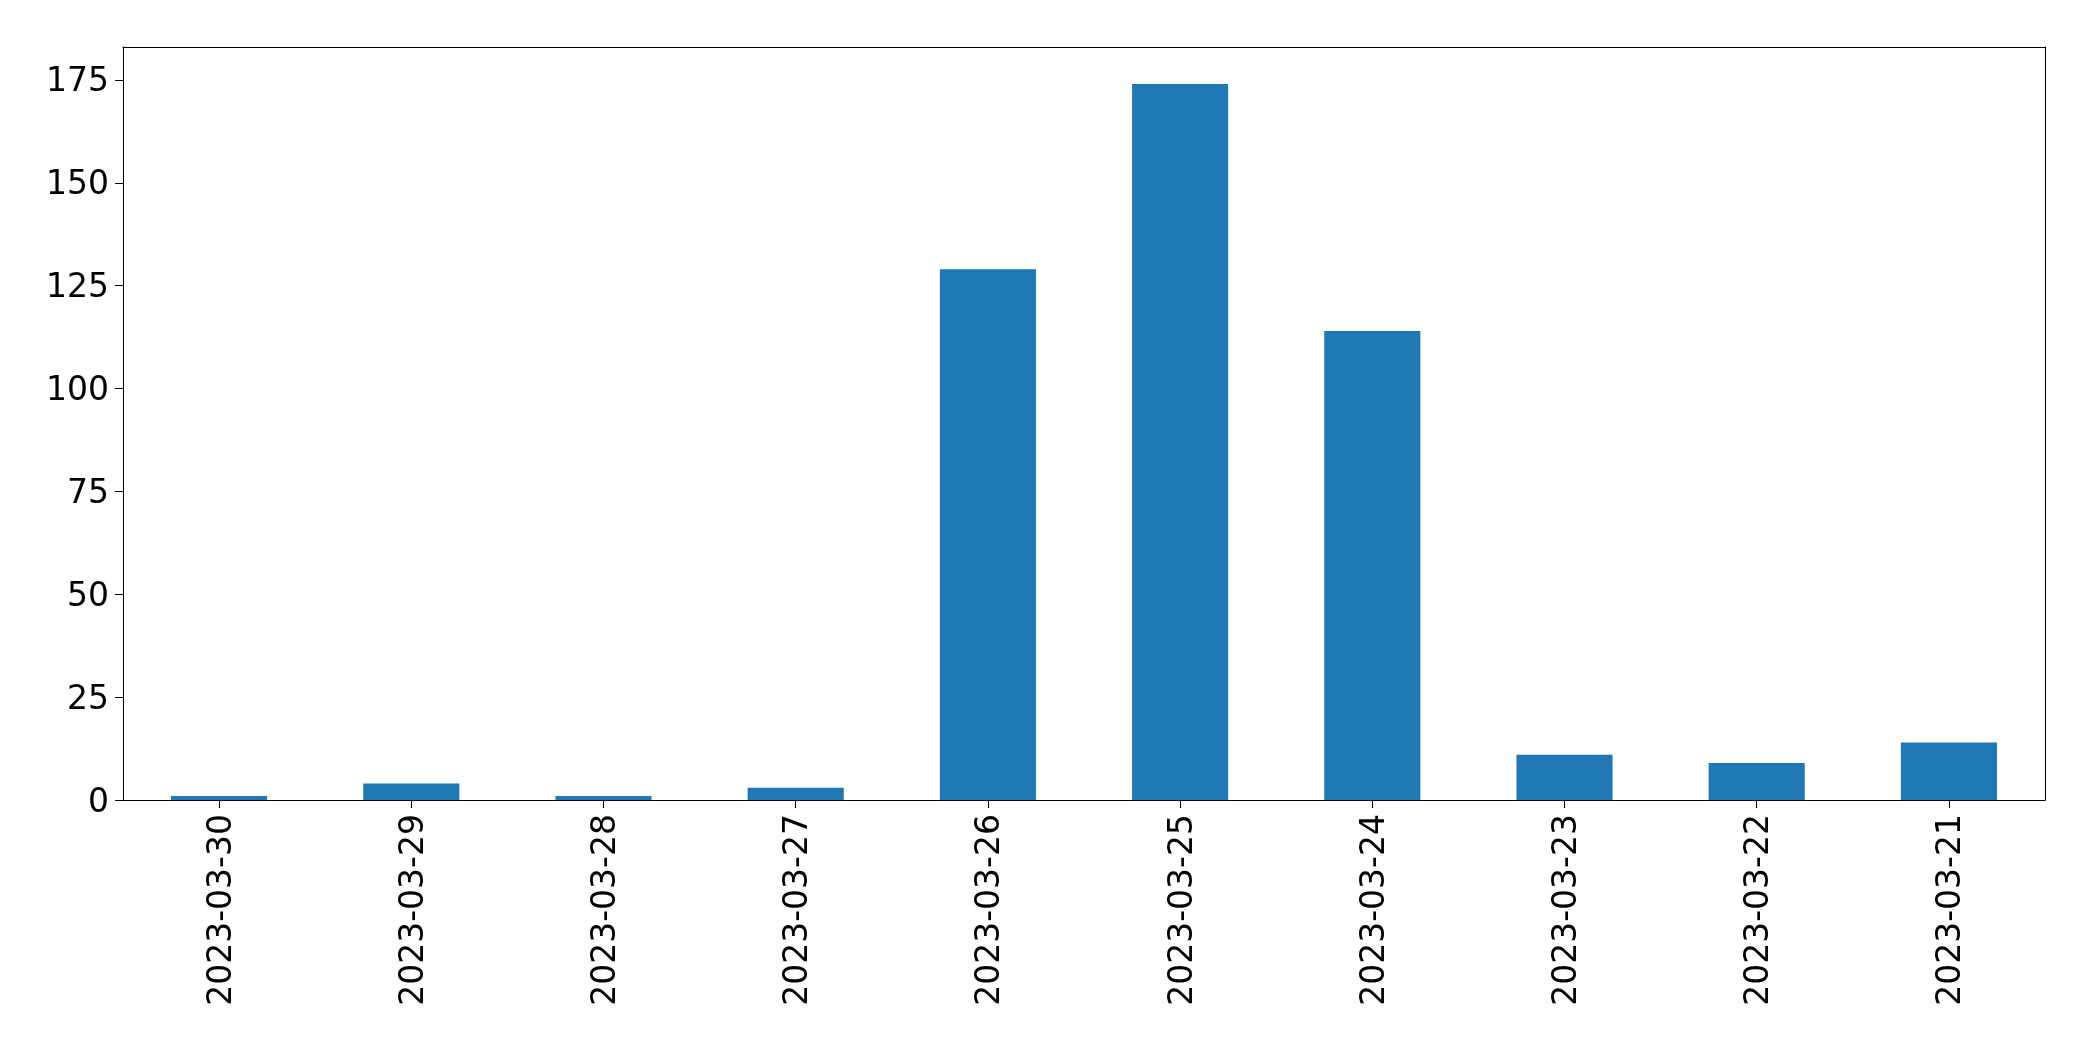  I want to click on x-tick-label: 2023-03-22, so click(1757, 910).